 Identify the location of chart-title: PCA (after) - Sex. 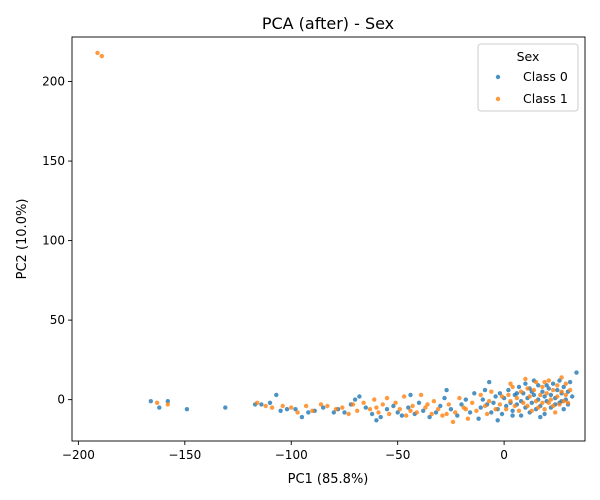
(328, 23).